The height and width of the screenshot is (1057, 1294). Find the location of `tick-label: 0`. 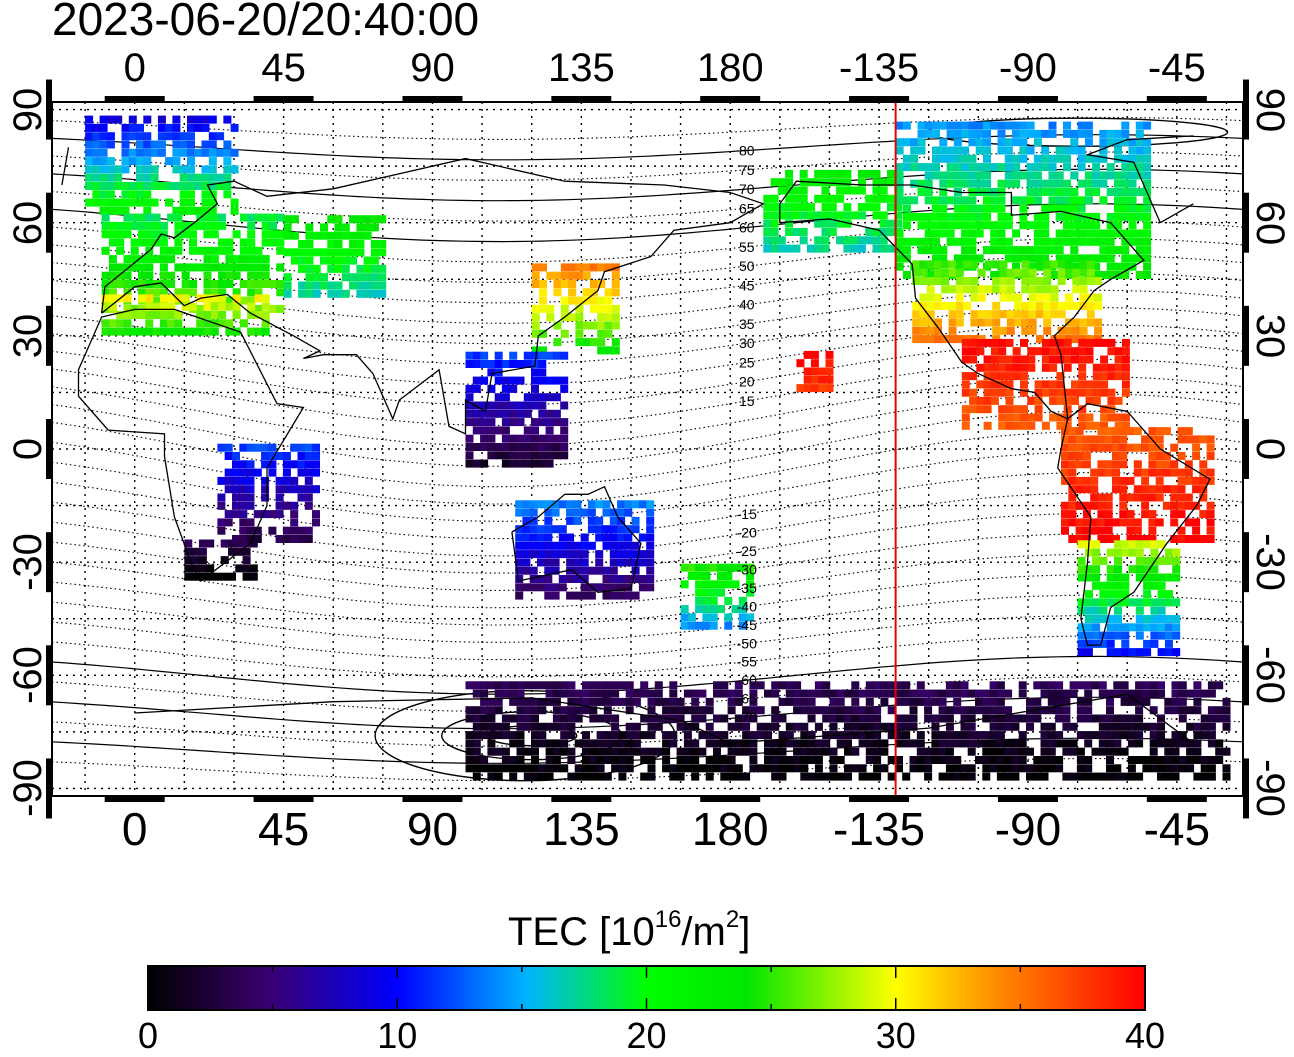

tick-label: 0 is located at coordinates (1270, 449).